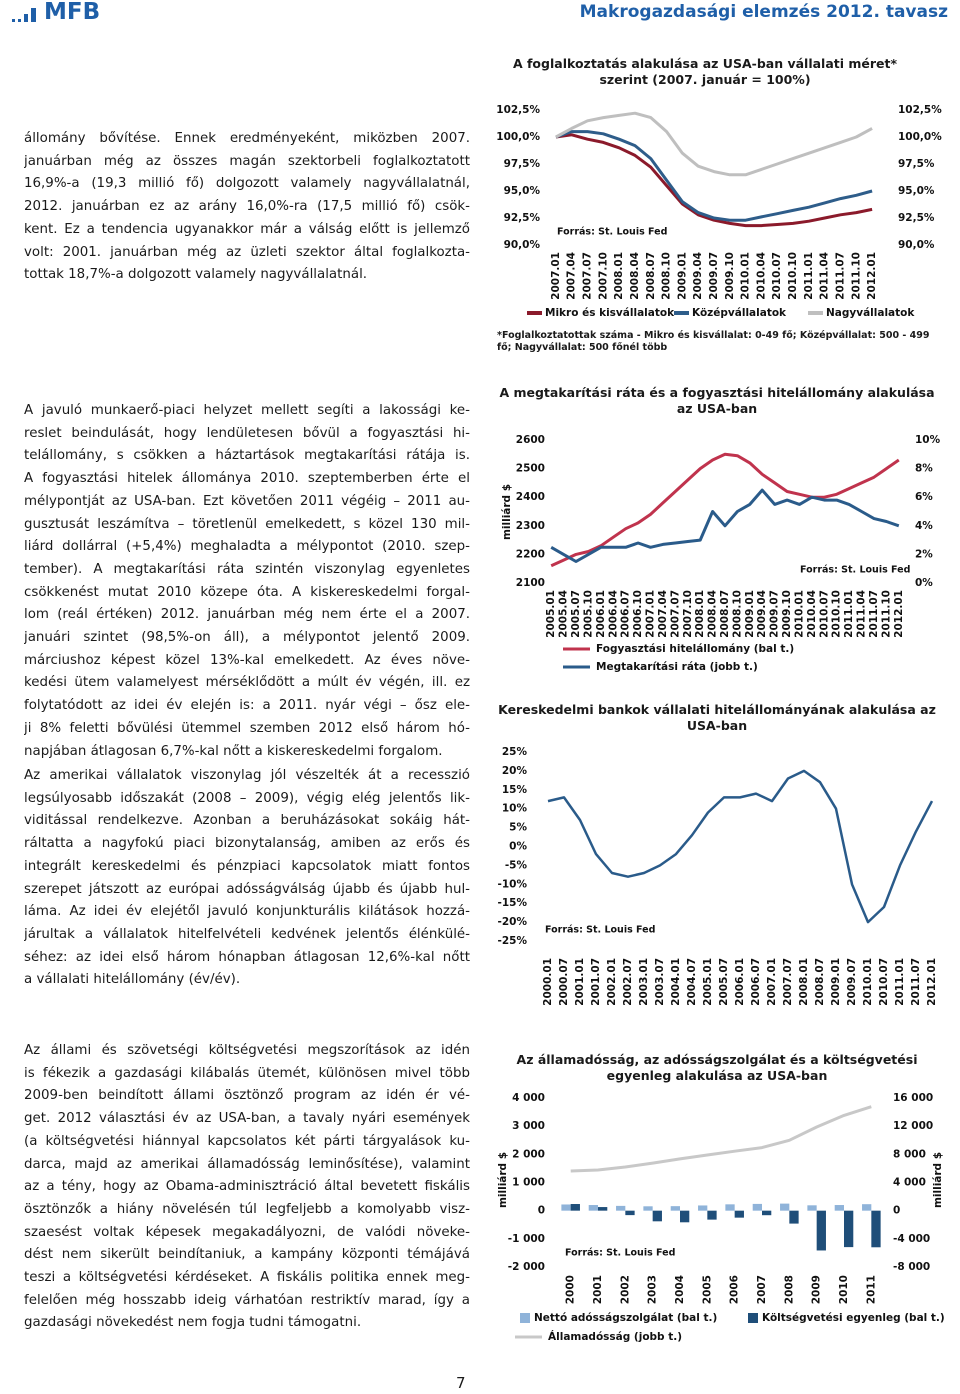 Image resolution: width=960 pixels, height=1394 pixels. Describe the element at coordinates (916, 218) in the screenshot. I see `y-tick-label-right: 92,5%` at that location.